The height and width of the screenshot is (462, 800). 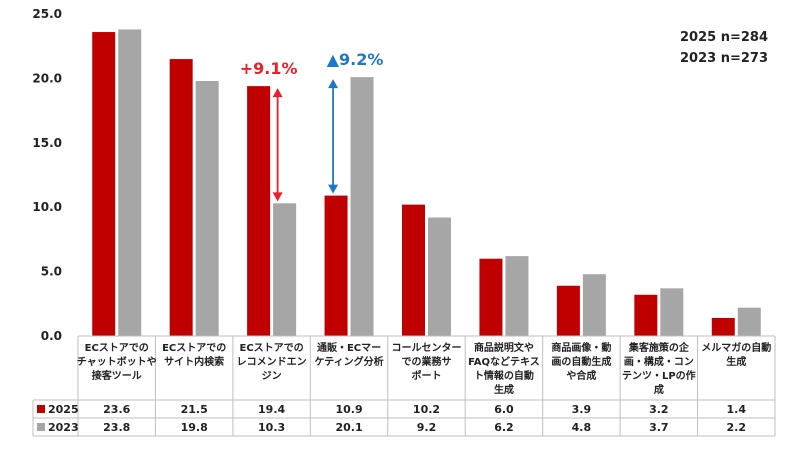 I want to click on table-value-2023: 4.8, so click(x=582, y=427).